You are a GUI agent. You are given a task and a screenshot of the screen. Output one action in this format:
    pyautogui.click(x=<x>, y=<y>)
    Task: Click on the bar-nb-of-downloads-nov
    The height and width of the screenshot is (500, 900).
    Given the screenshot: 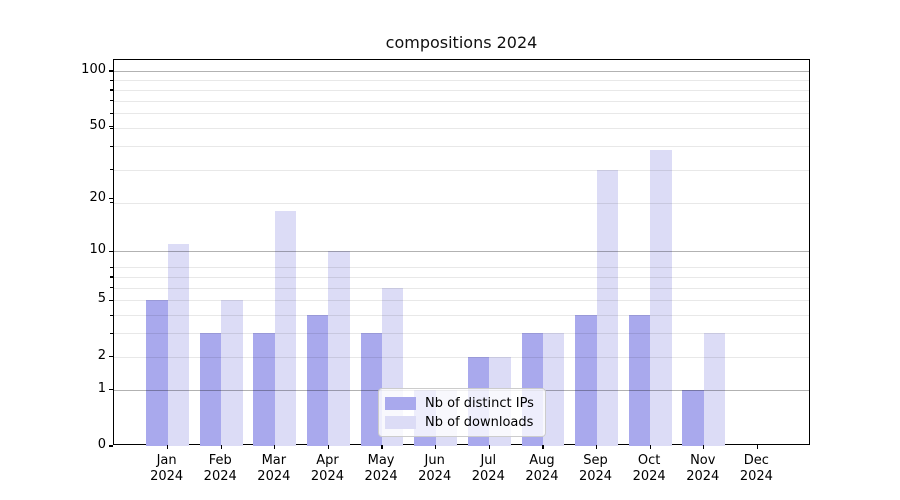 What is the action you would take?
    pyautogui.click(x=714, y=389)
    